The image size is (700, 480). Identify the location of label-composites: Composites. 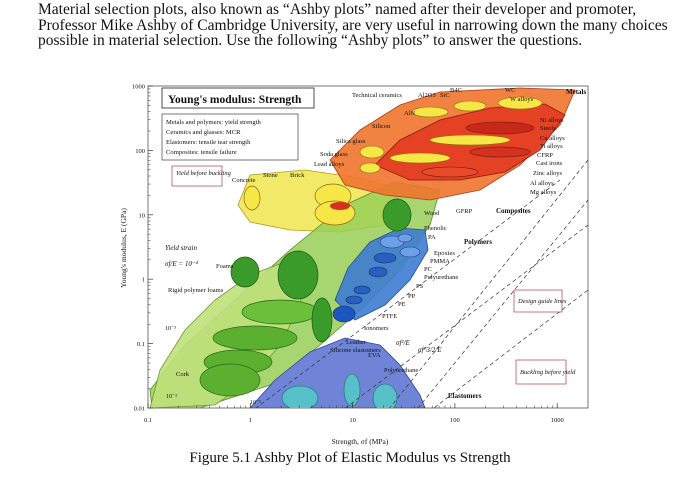
(513, 211).